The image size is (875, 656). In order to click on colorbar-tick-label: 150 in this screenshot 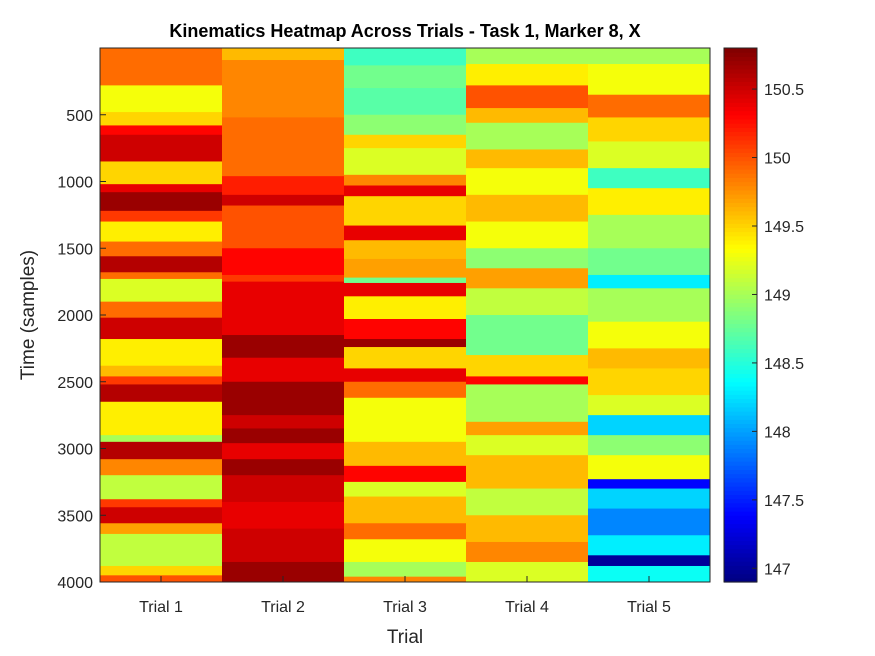, I will do `click(777, 159)`.